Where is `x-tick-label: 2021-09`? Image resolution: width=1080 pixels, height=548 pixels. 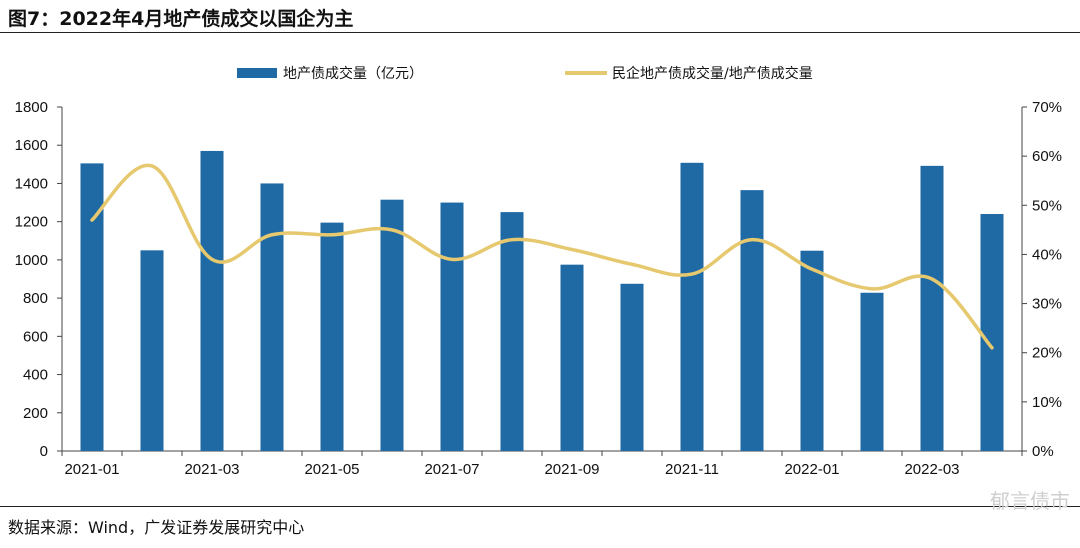 x-tick-label: 2021-09 is located at coordinates (571, 469).